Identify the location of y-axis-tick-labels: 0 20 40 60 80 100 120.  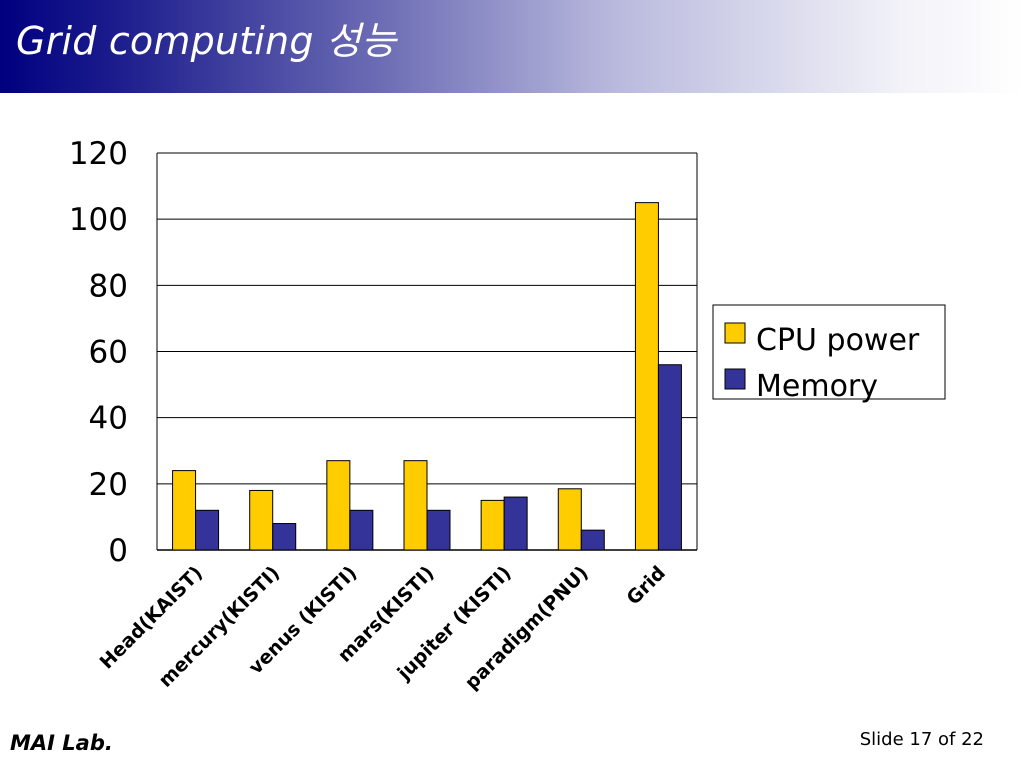
(98, 352).